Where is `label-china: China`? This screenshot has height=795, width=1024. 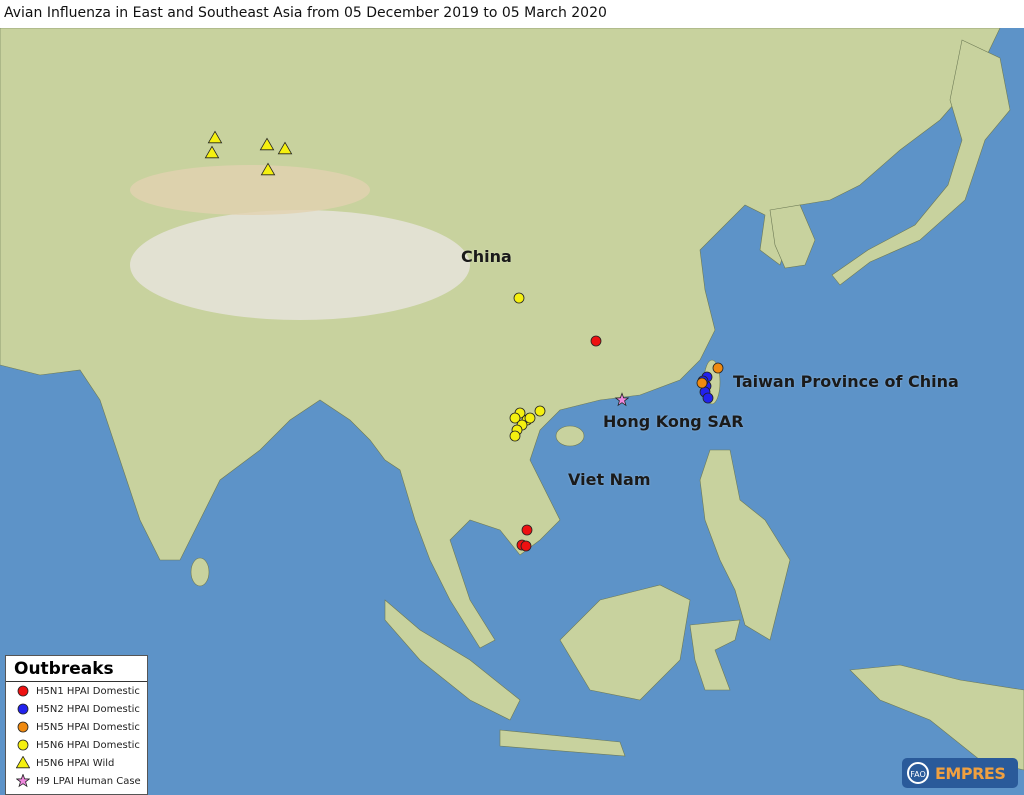
label-china: China is located at coordinates (486, 256).